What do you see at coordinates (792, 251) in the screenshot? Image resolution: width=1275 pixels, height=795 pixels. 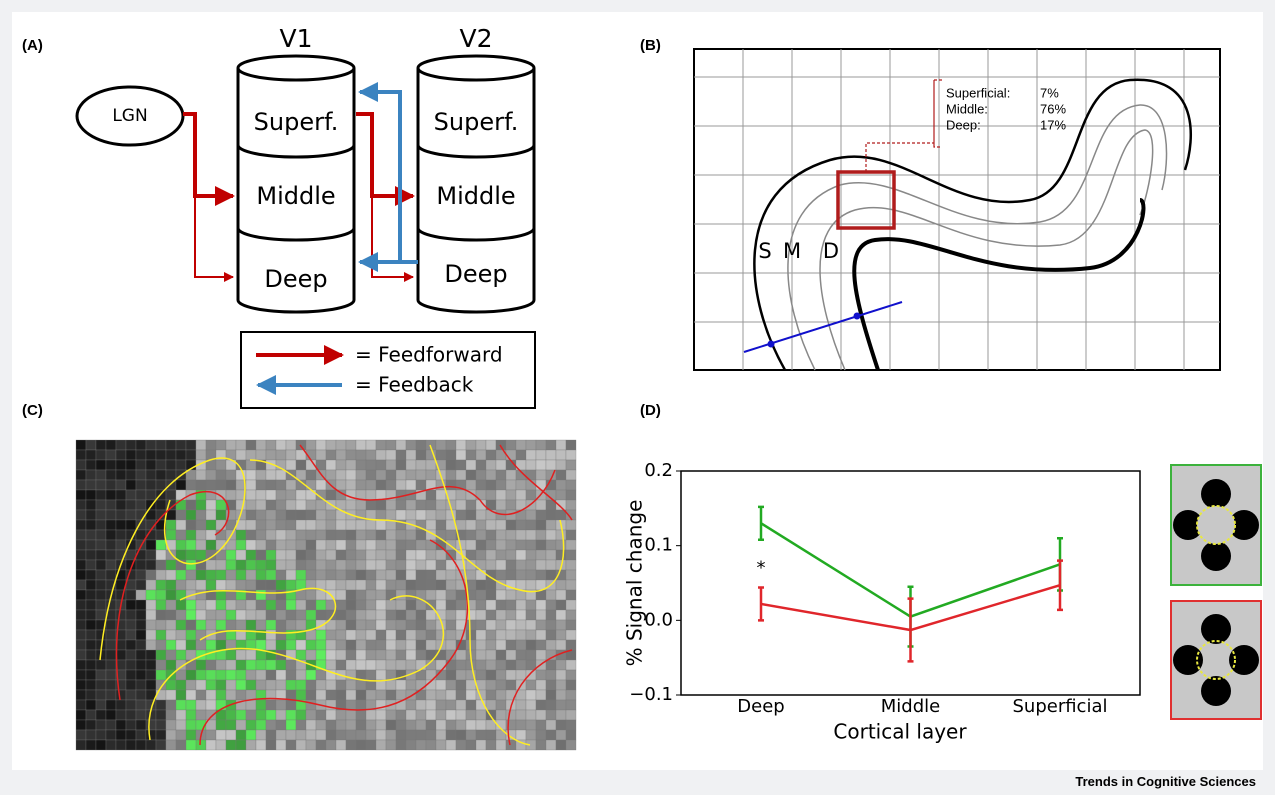 I see `layer-letter: M` at bounding box center [792, 251].